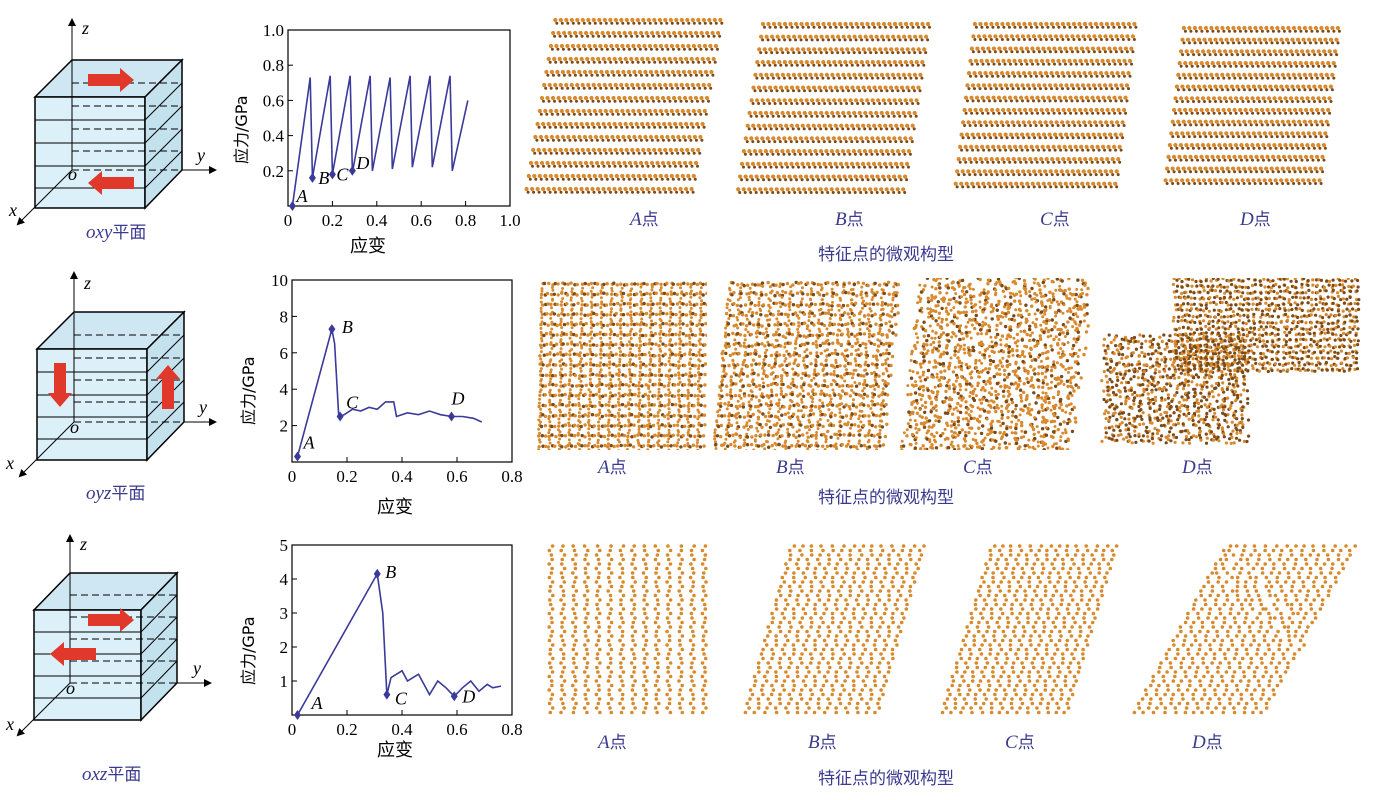 This screenshot has height=800, width=1375. Describe the element at coordinates (399, 643) in the screenshot. I see `stress-strain-series` at that location.